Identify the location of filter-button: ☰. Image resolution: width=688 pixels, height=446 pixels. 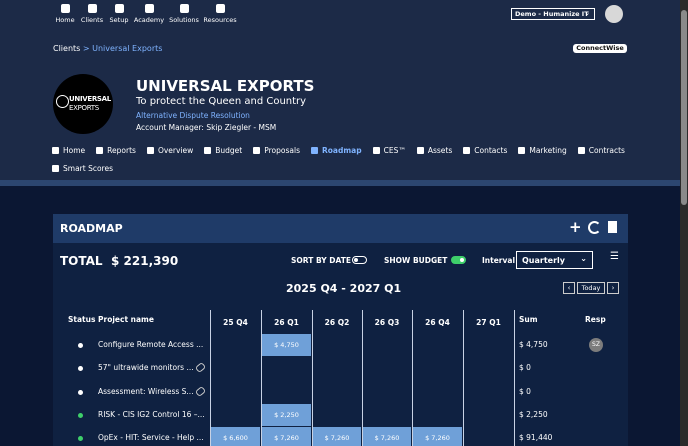
(614, 256).